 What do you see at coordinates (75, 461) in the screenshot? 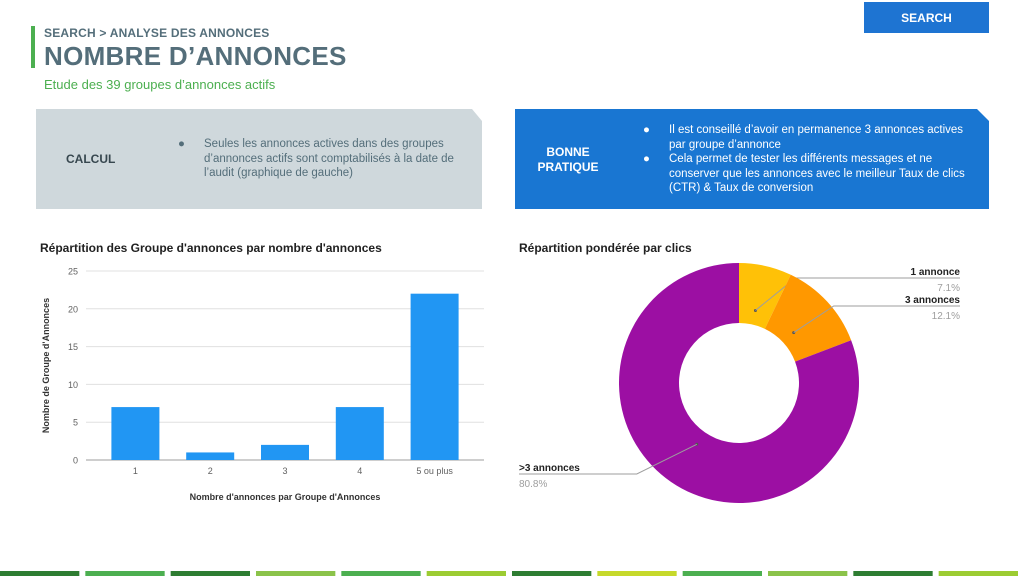
I see `y-tick-label: 0` at bounding box center [75, 461].